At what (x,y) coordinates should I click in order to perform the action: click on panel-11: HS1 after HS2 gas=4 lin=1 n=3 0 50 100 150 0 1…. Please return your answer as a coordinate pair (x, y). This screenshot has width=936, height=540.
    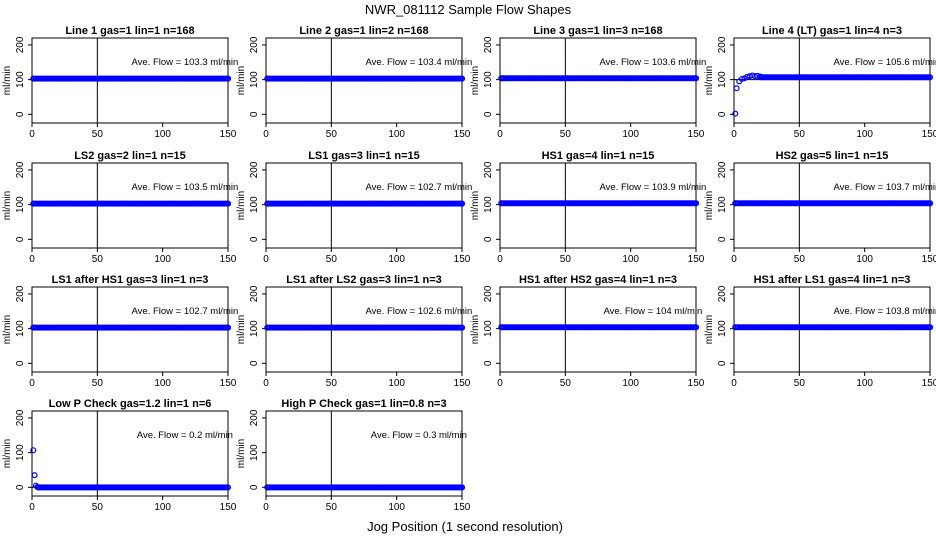
    Looking at the image, I should click on (587, 331).